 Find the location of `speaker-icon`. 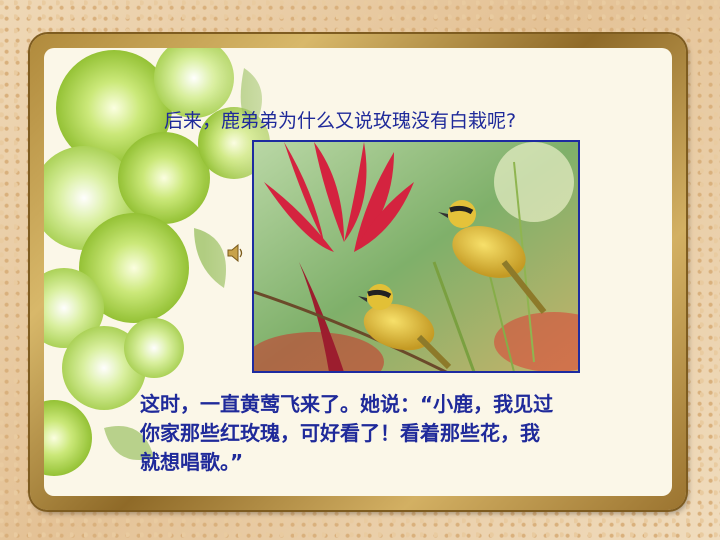

speaker-icon is located at coordinates (235, 253).